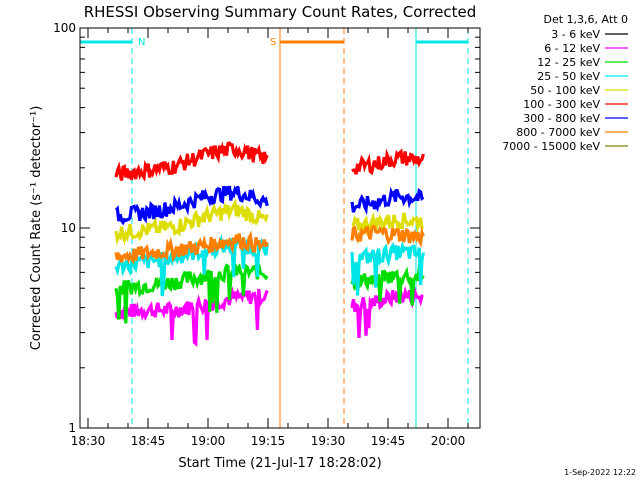 This screenshot has height=480, width=640. Describe the element at coordinates (64, 28) in the screenshot. I see `y-tick-label: 100` at that location.